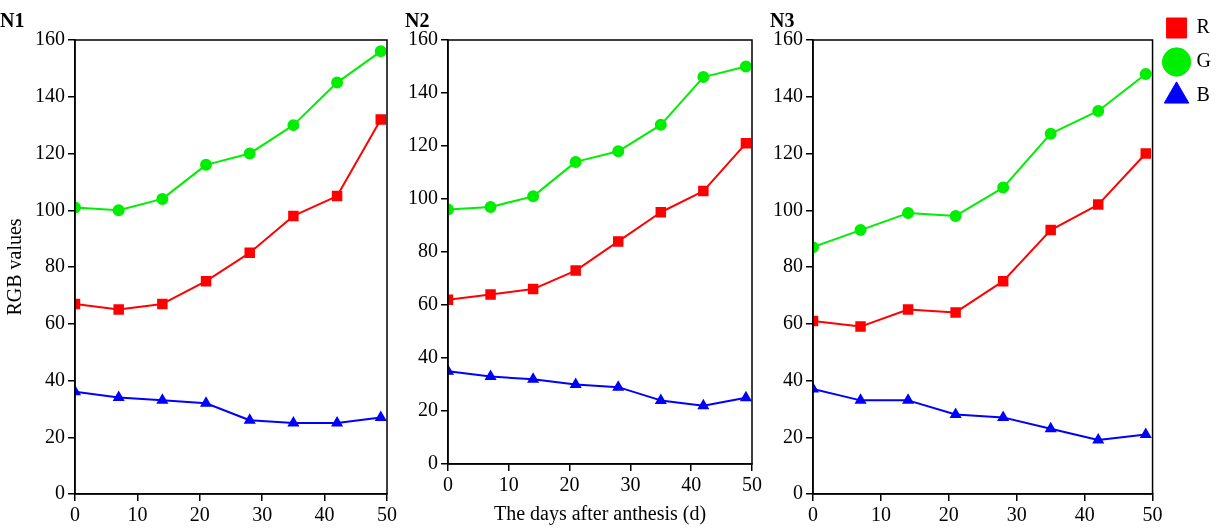 The image size is (1221, 531). Describe the element at coordinates (12, 20) in the screenshot. I see `chart-title: N1` at that location.